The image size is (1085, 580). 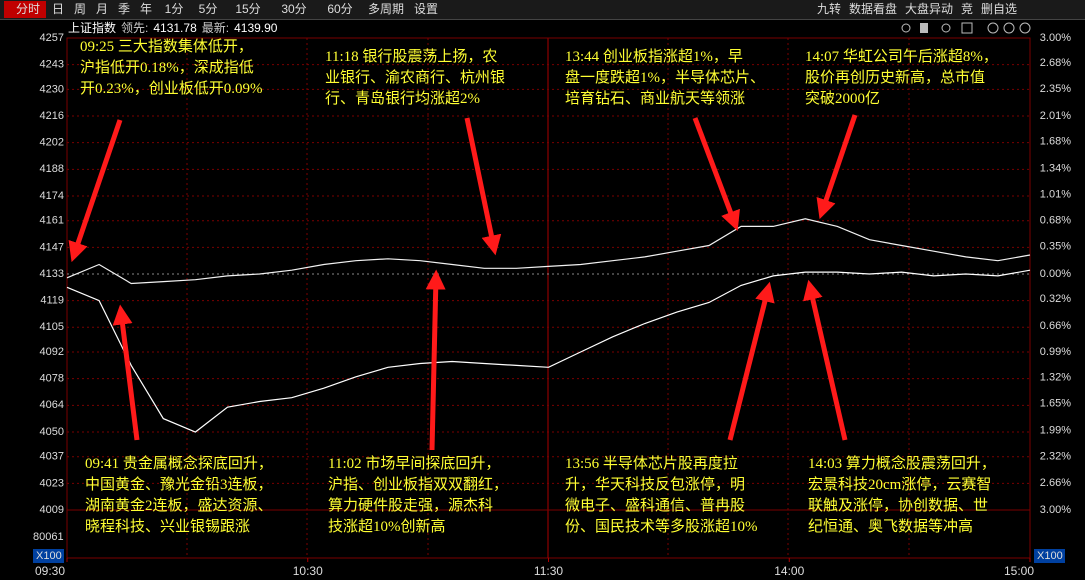 What do you see at coordinates (102, 9) in the screenshot?
I see `tab: 月` at bounding box center [102, 9].